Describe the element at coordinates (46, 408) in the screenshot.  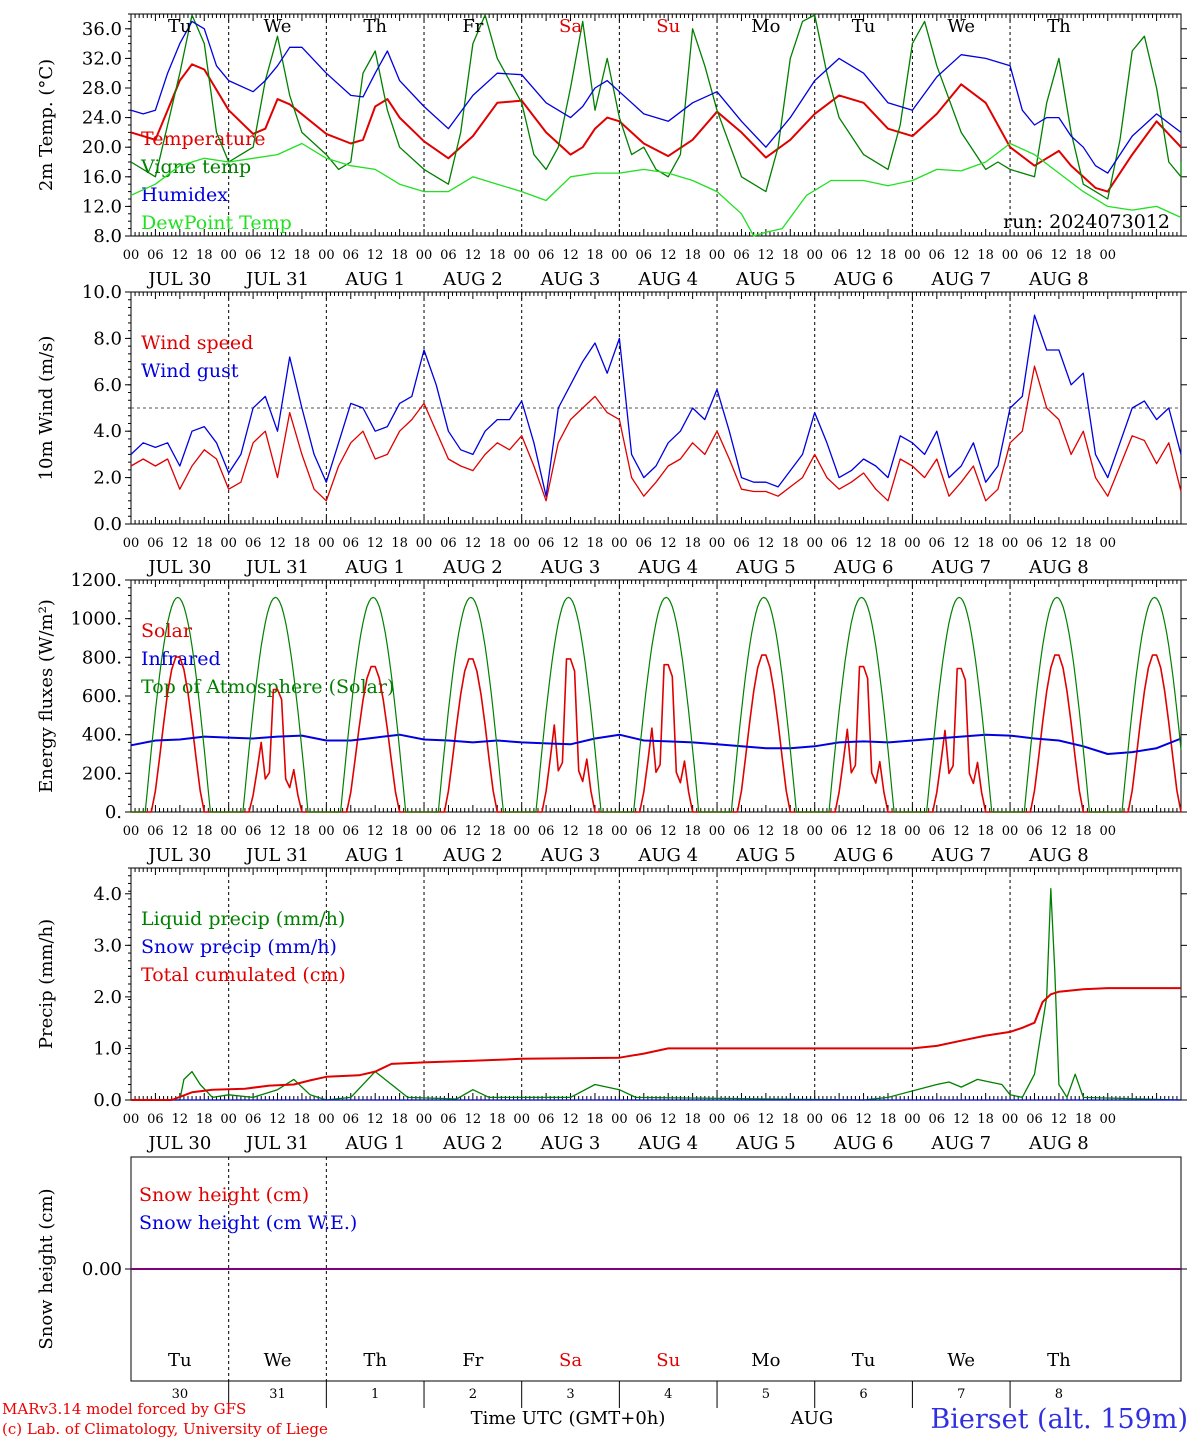
I see `wind-y-axis-label: 10m Wind (m/s)` at that location.